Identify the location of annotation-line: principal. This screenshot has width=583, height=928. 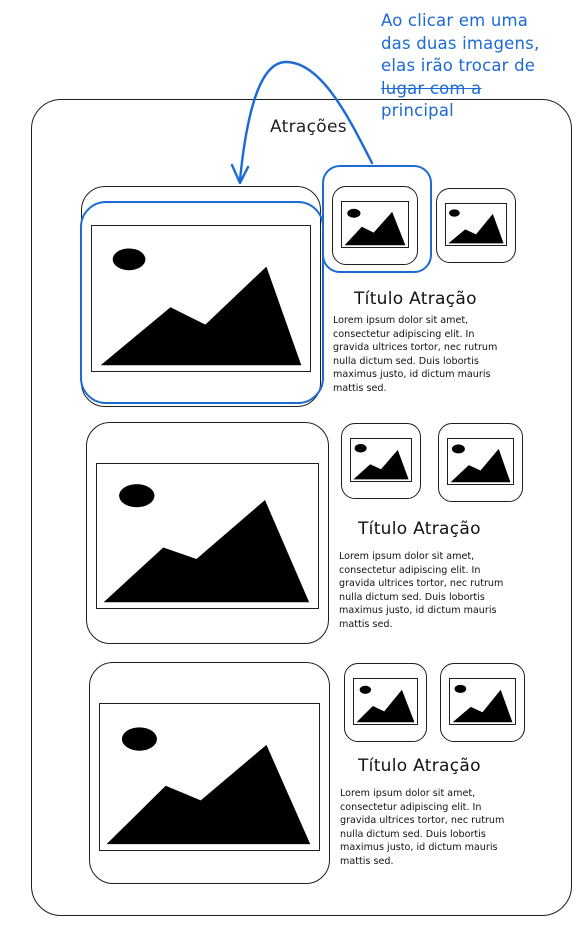
(417, 110).